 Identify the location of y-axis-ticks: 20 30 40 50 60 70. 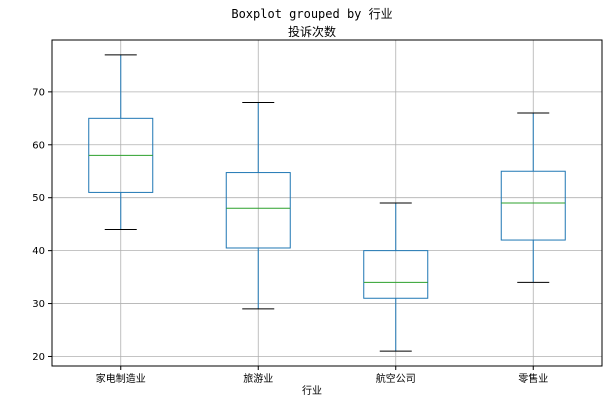
(42, 225).